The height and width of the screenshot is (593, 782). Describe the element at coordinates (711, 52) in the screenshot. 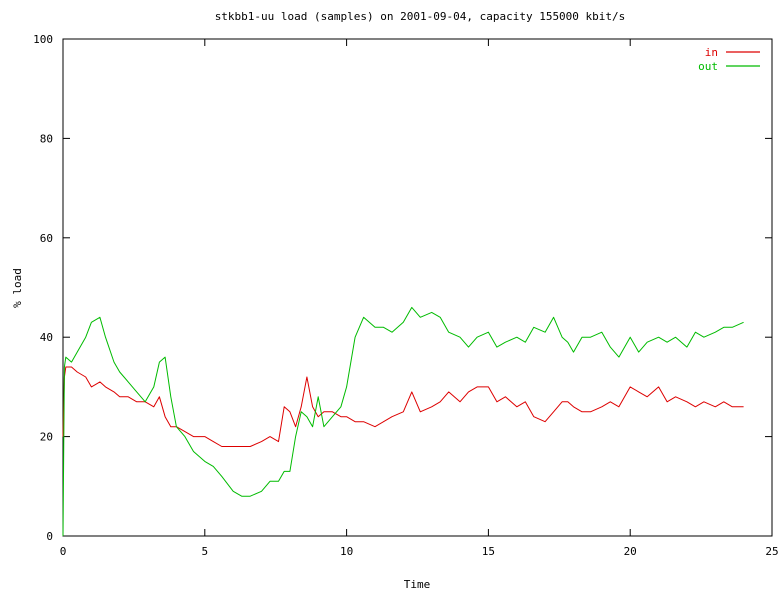

I see `legend-label-in: in` at that location.